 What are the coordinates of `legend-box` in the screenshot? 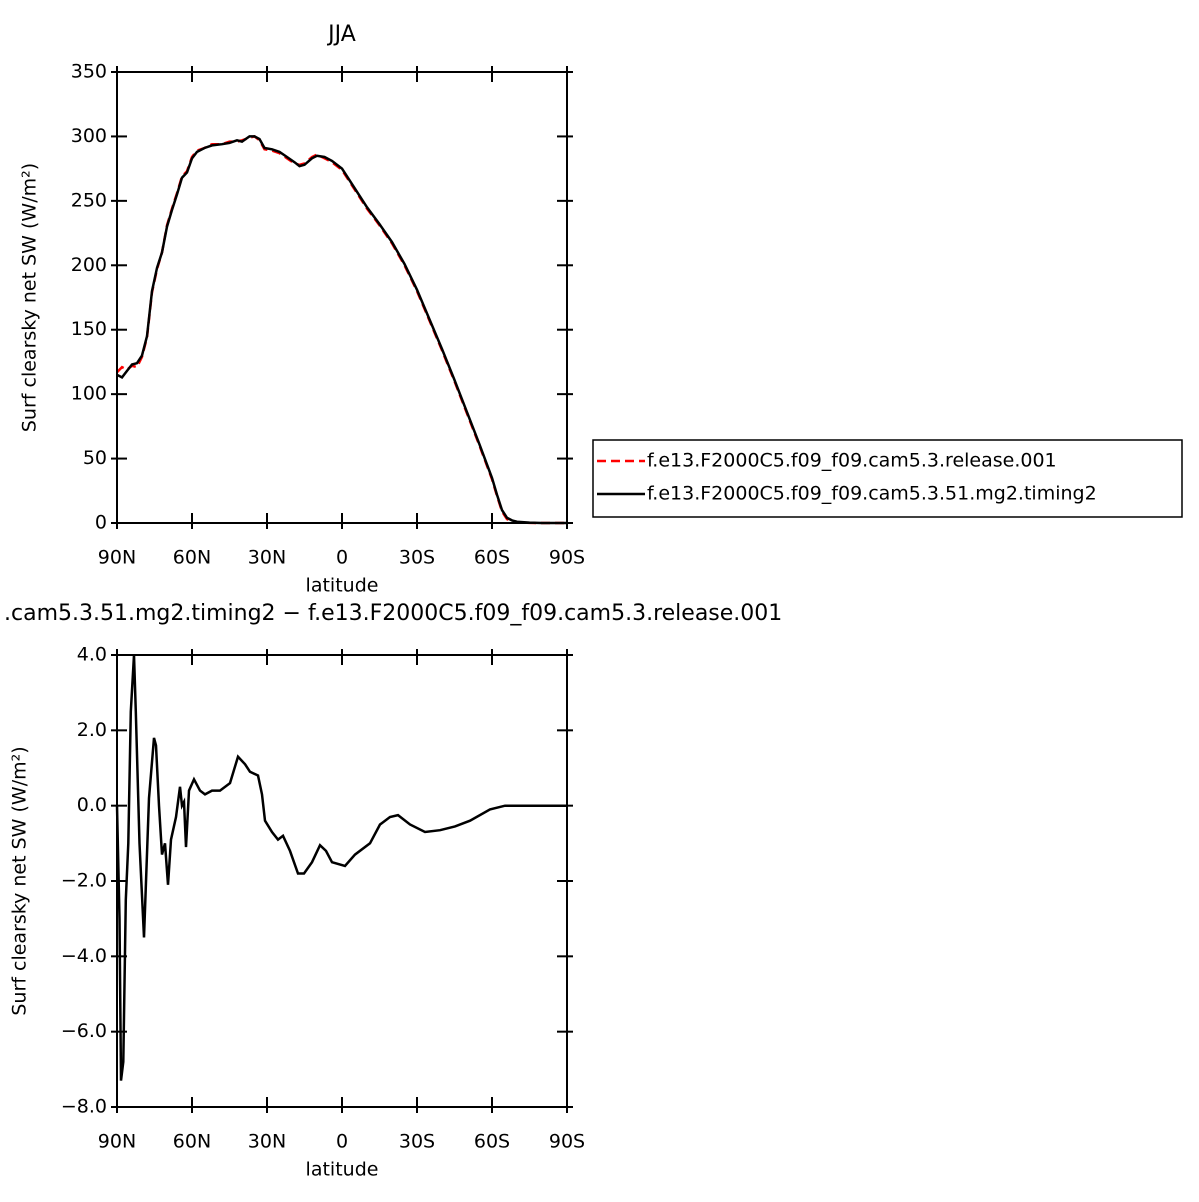 It's located at (887, 478).